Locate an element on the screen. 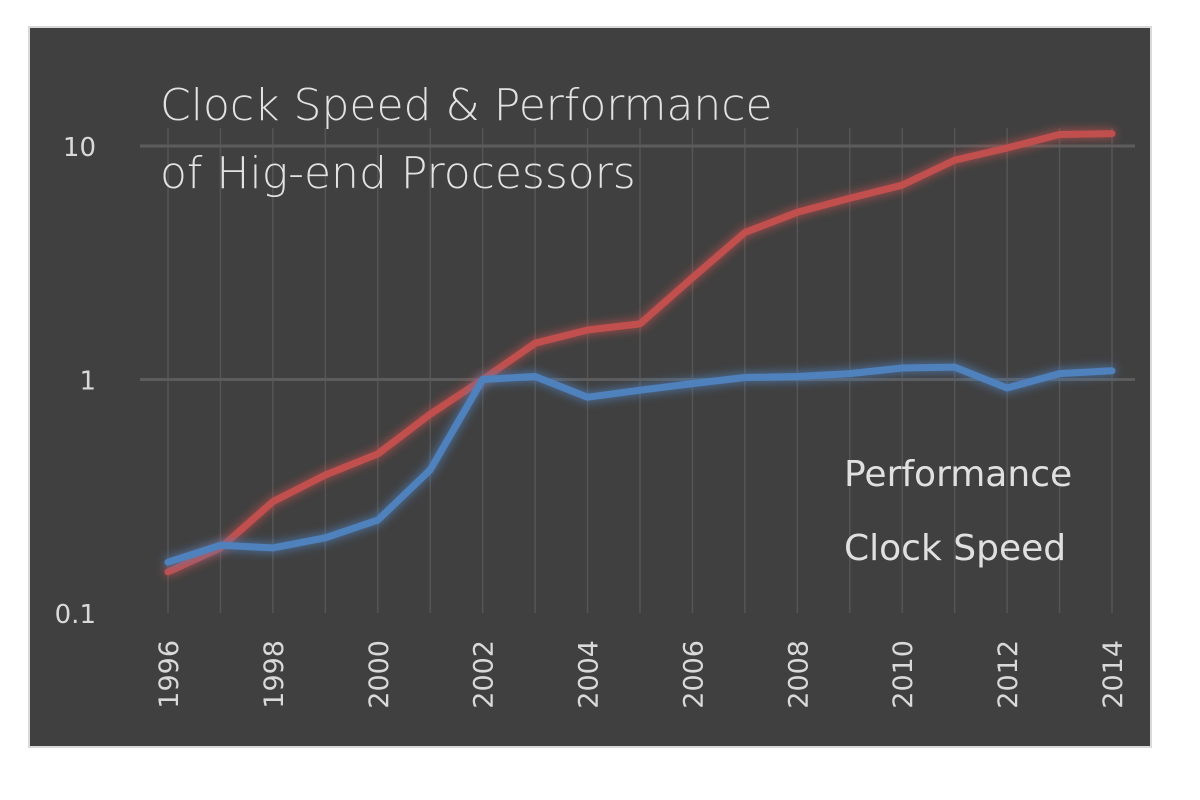 The width and height of the screenshot is (1200, 800). y-tick-label: 1 is located at coordinates (87, 382).